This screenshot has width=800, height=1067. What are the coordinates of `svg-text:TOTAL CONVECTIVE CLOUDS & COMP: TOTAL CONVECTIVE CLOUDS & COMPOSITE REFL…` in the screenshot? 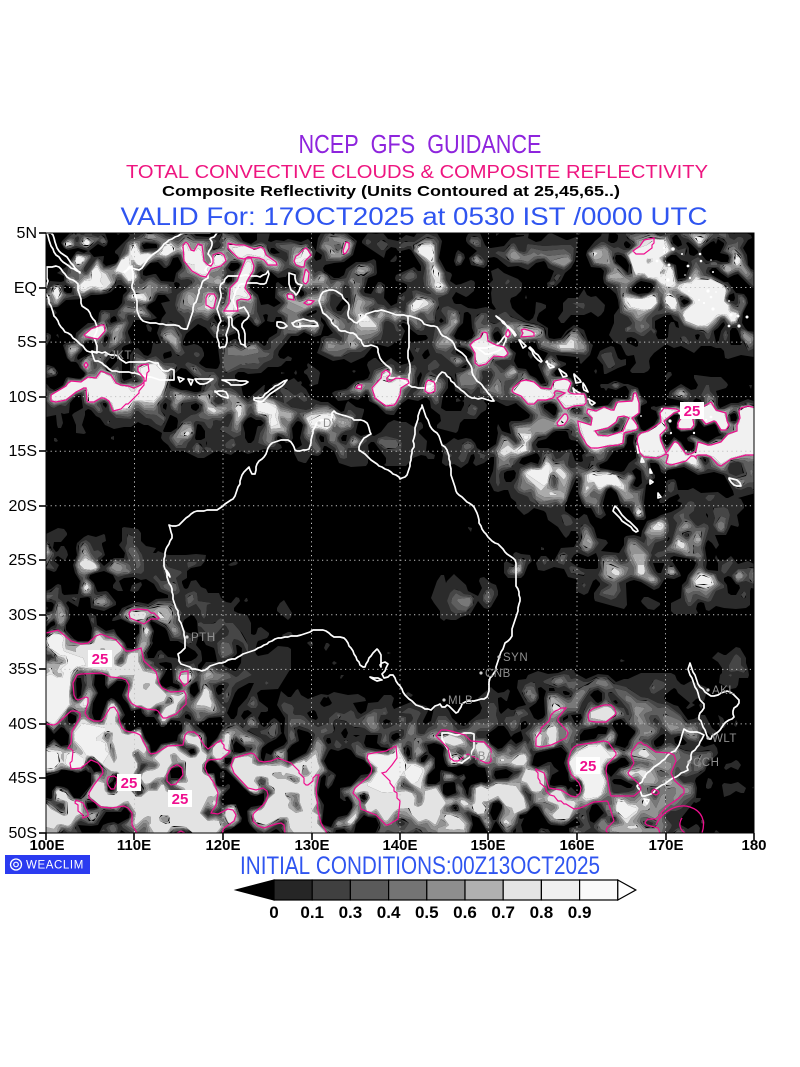 It's located at (417, 172).